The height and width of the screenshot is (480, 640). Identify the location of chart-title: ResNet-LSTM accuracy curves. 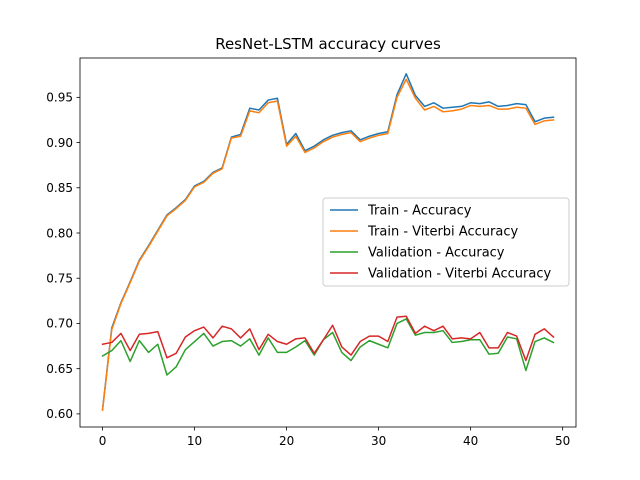
(328, 44).